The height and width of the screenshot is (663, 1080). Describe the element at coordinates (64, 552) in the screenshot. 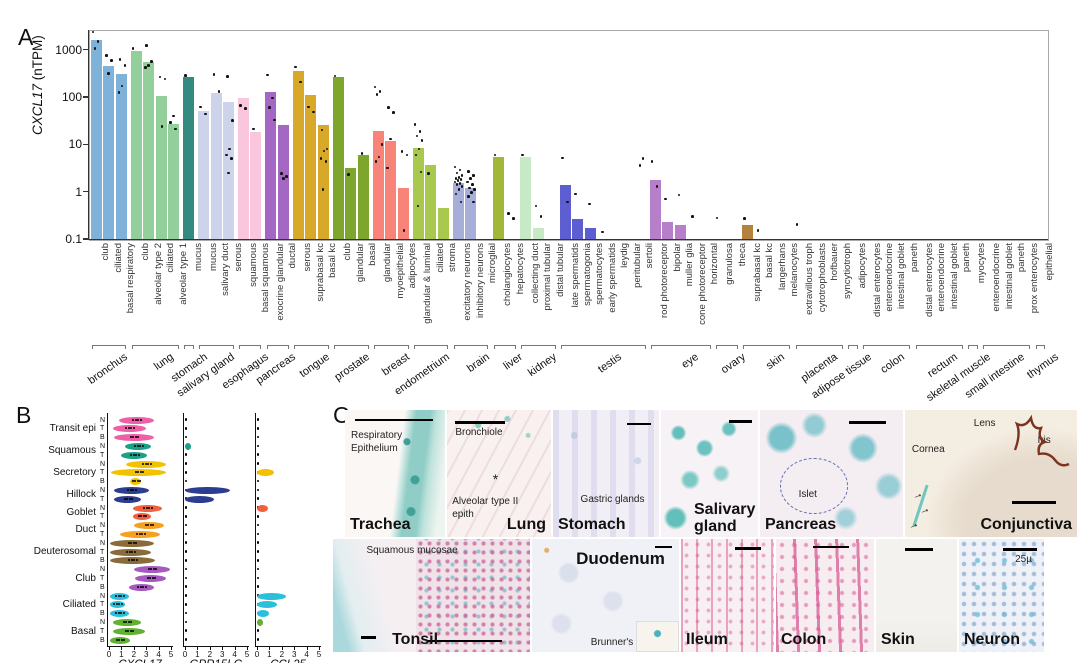

I see `violin-group-label: Deuterosomal` at that location.